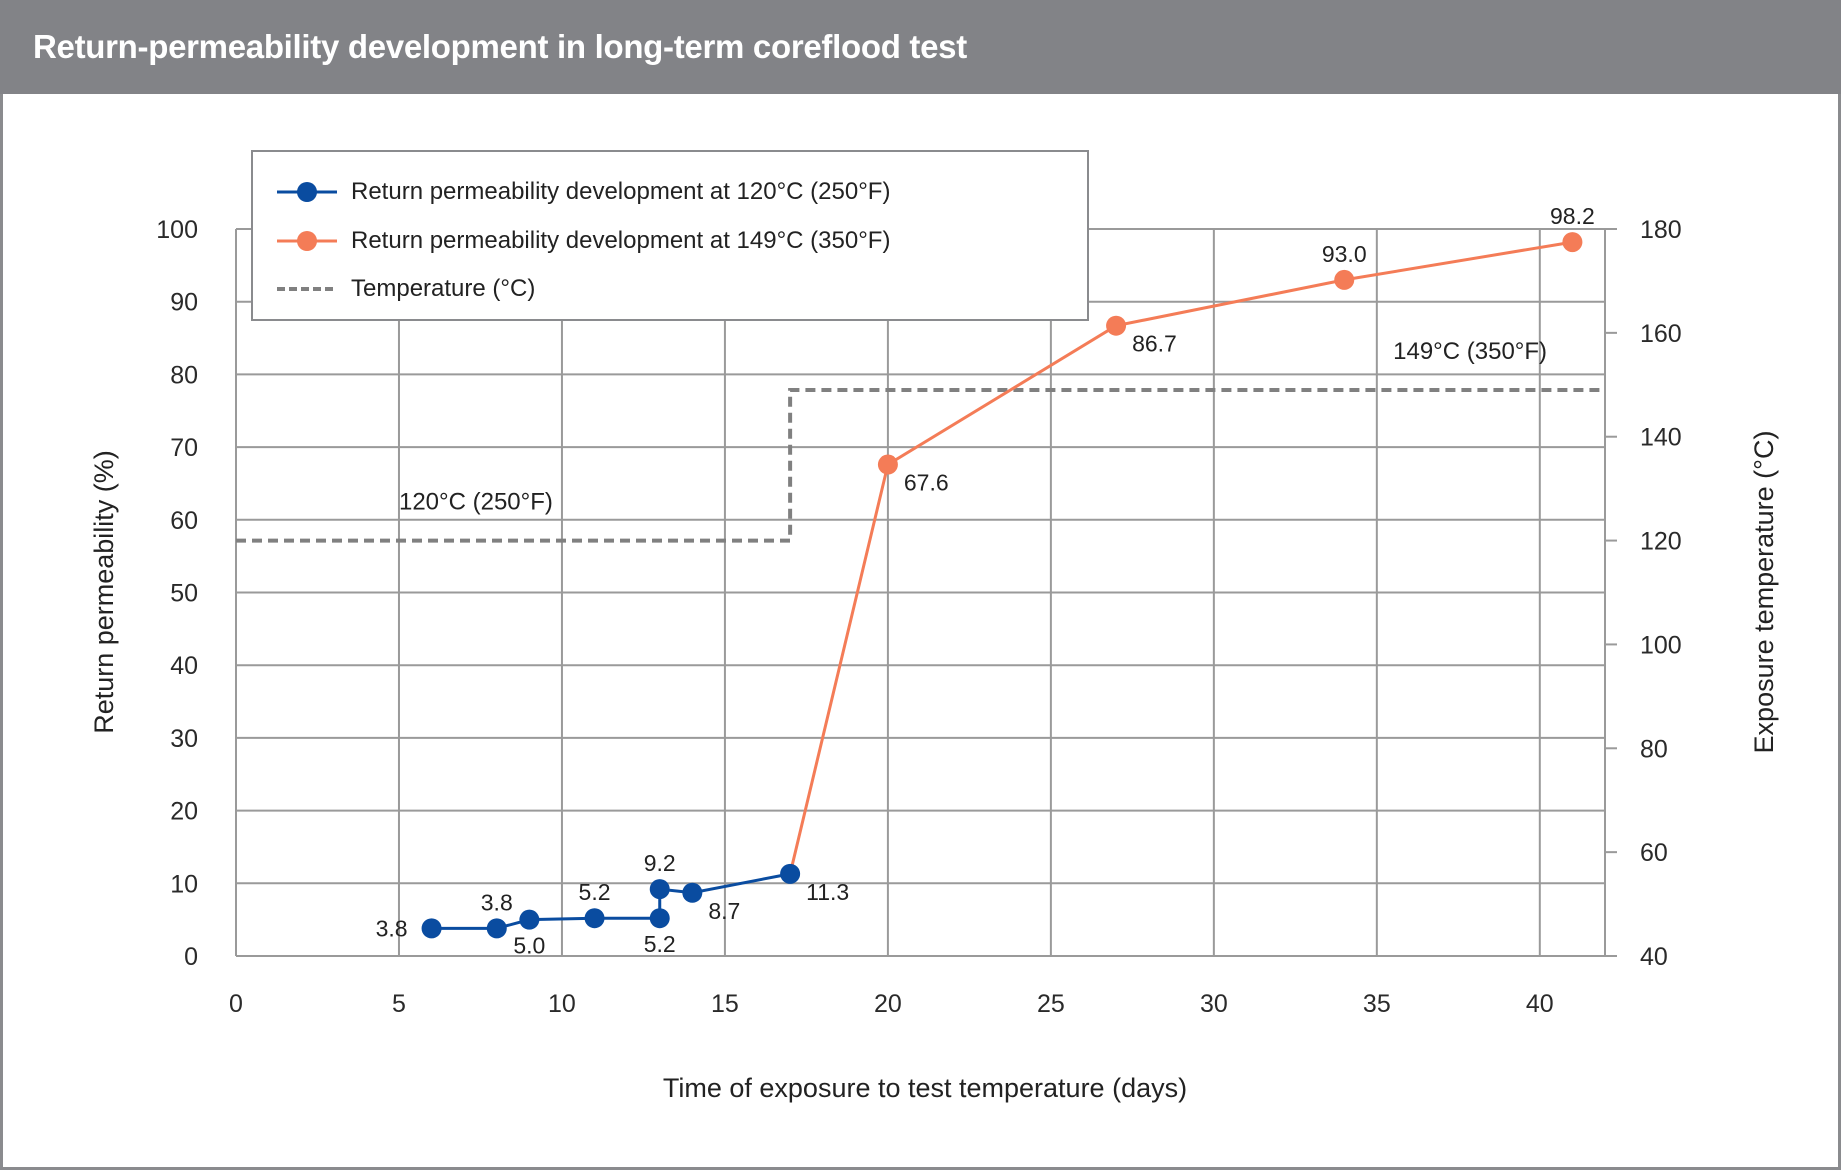 This screenshot has width=1841, height=1173. I want to click on data-label: 86.7, so click(1154, 344).